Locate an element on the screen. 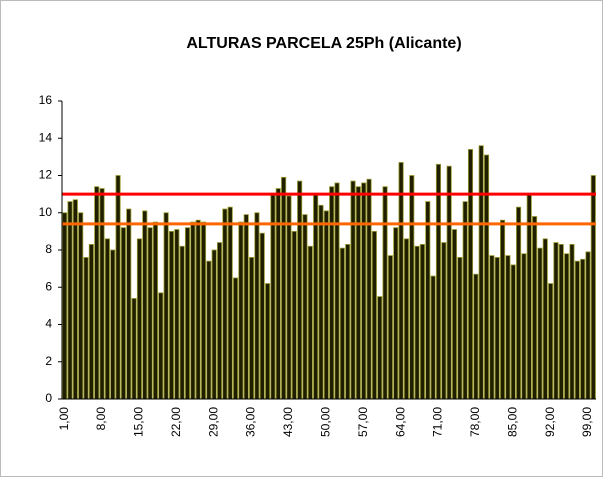  x-tick-label: 22,00 is located at coordinates (176, 422).